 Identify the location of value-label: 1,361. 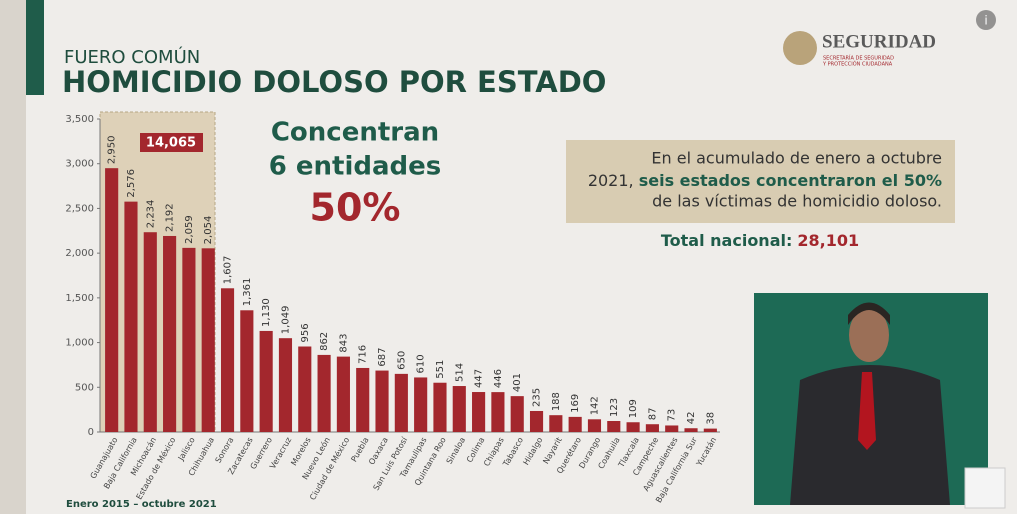
(247, 292).